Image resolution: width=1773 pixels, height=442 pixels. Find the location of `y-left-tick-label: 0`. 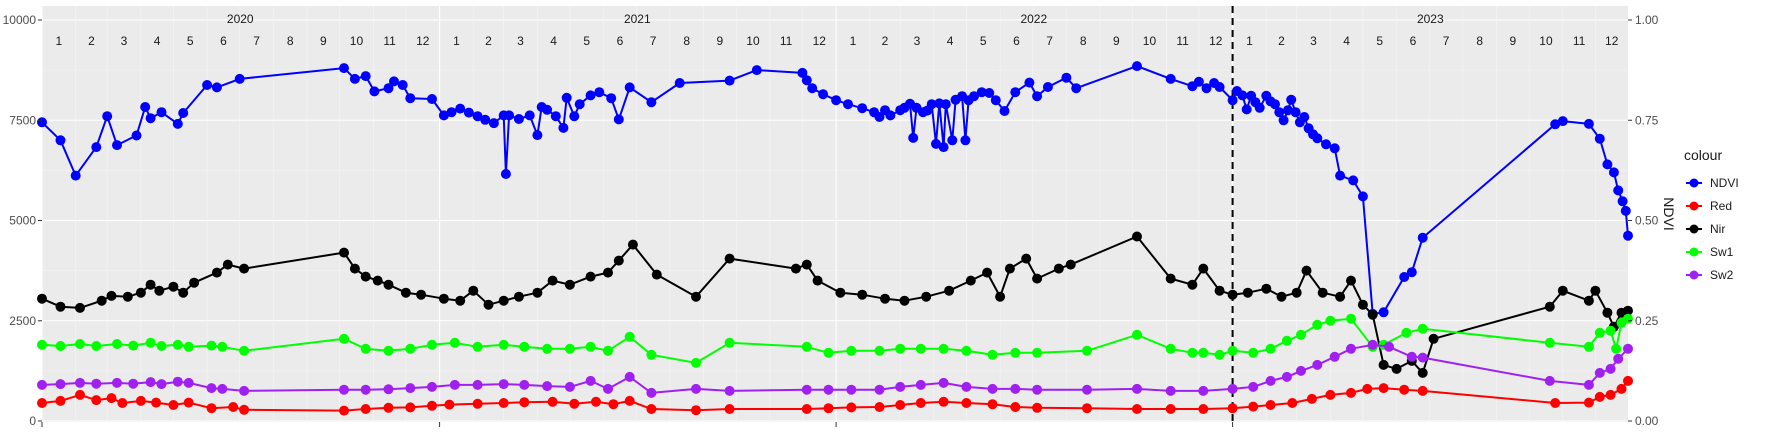

y-left-tick-label: 0 is located at coordinates (32, 421).